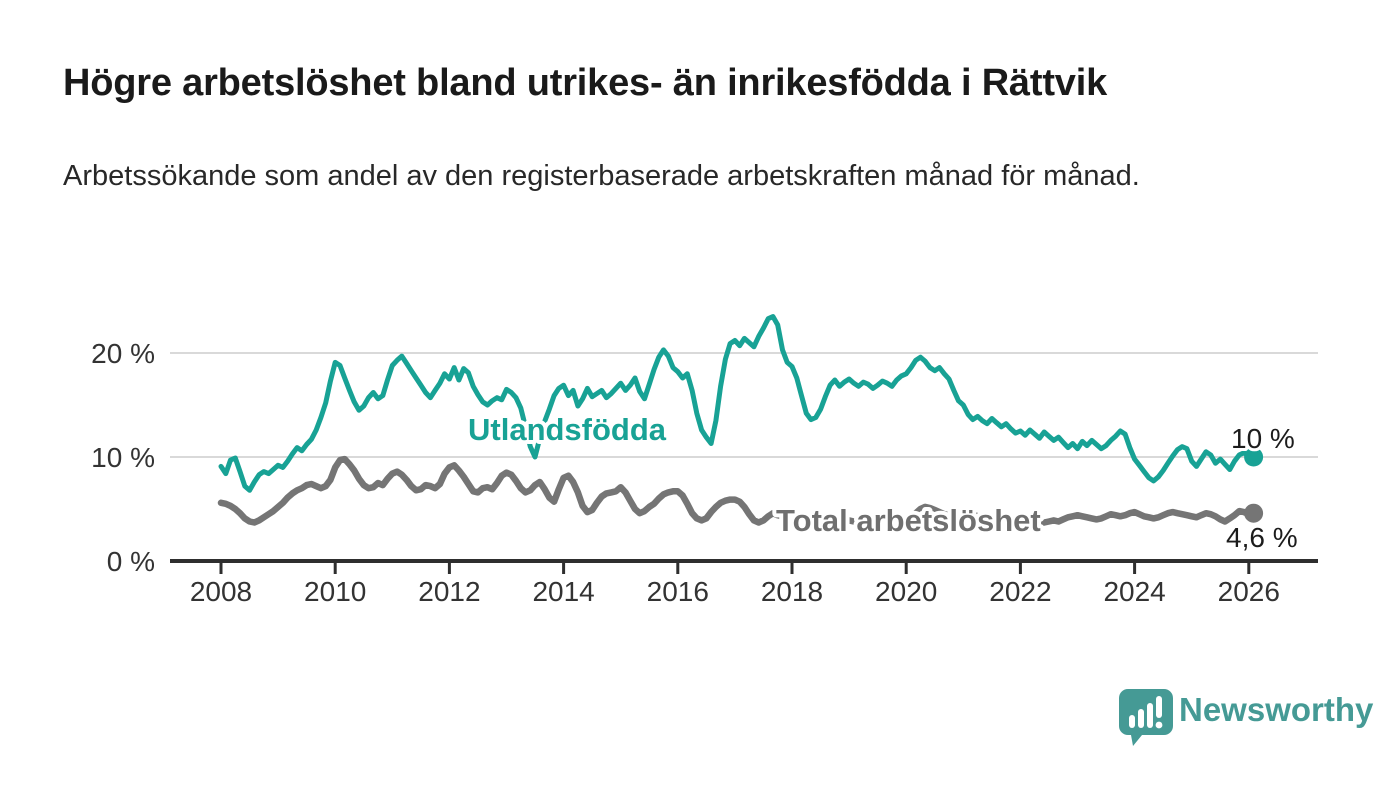  Describe the element at coordinates (1141, 718) in the screenshot. I see `bar-medium` at that location.